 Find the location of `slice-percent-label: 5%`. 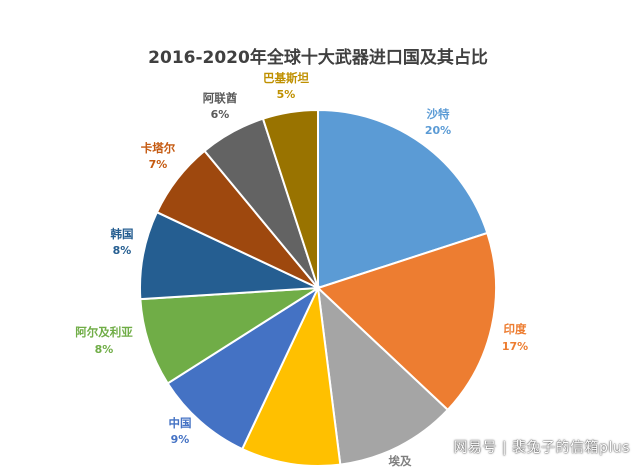

slice-percent-label: 5% is located at coordinates (286, 94).